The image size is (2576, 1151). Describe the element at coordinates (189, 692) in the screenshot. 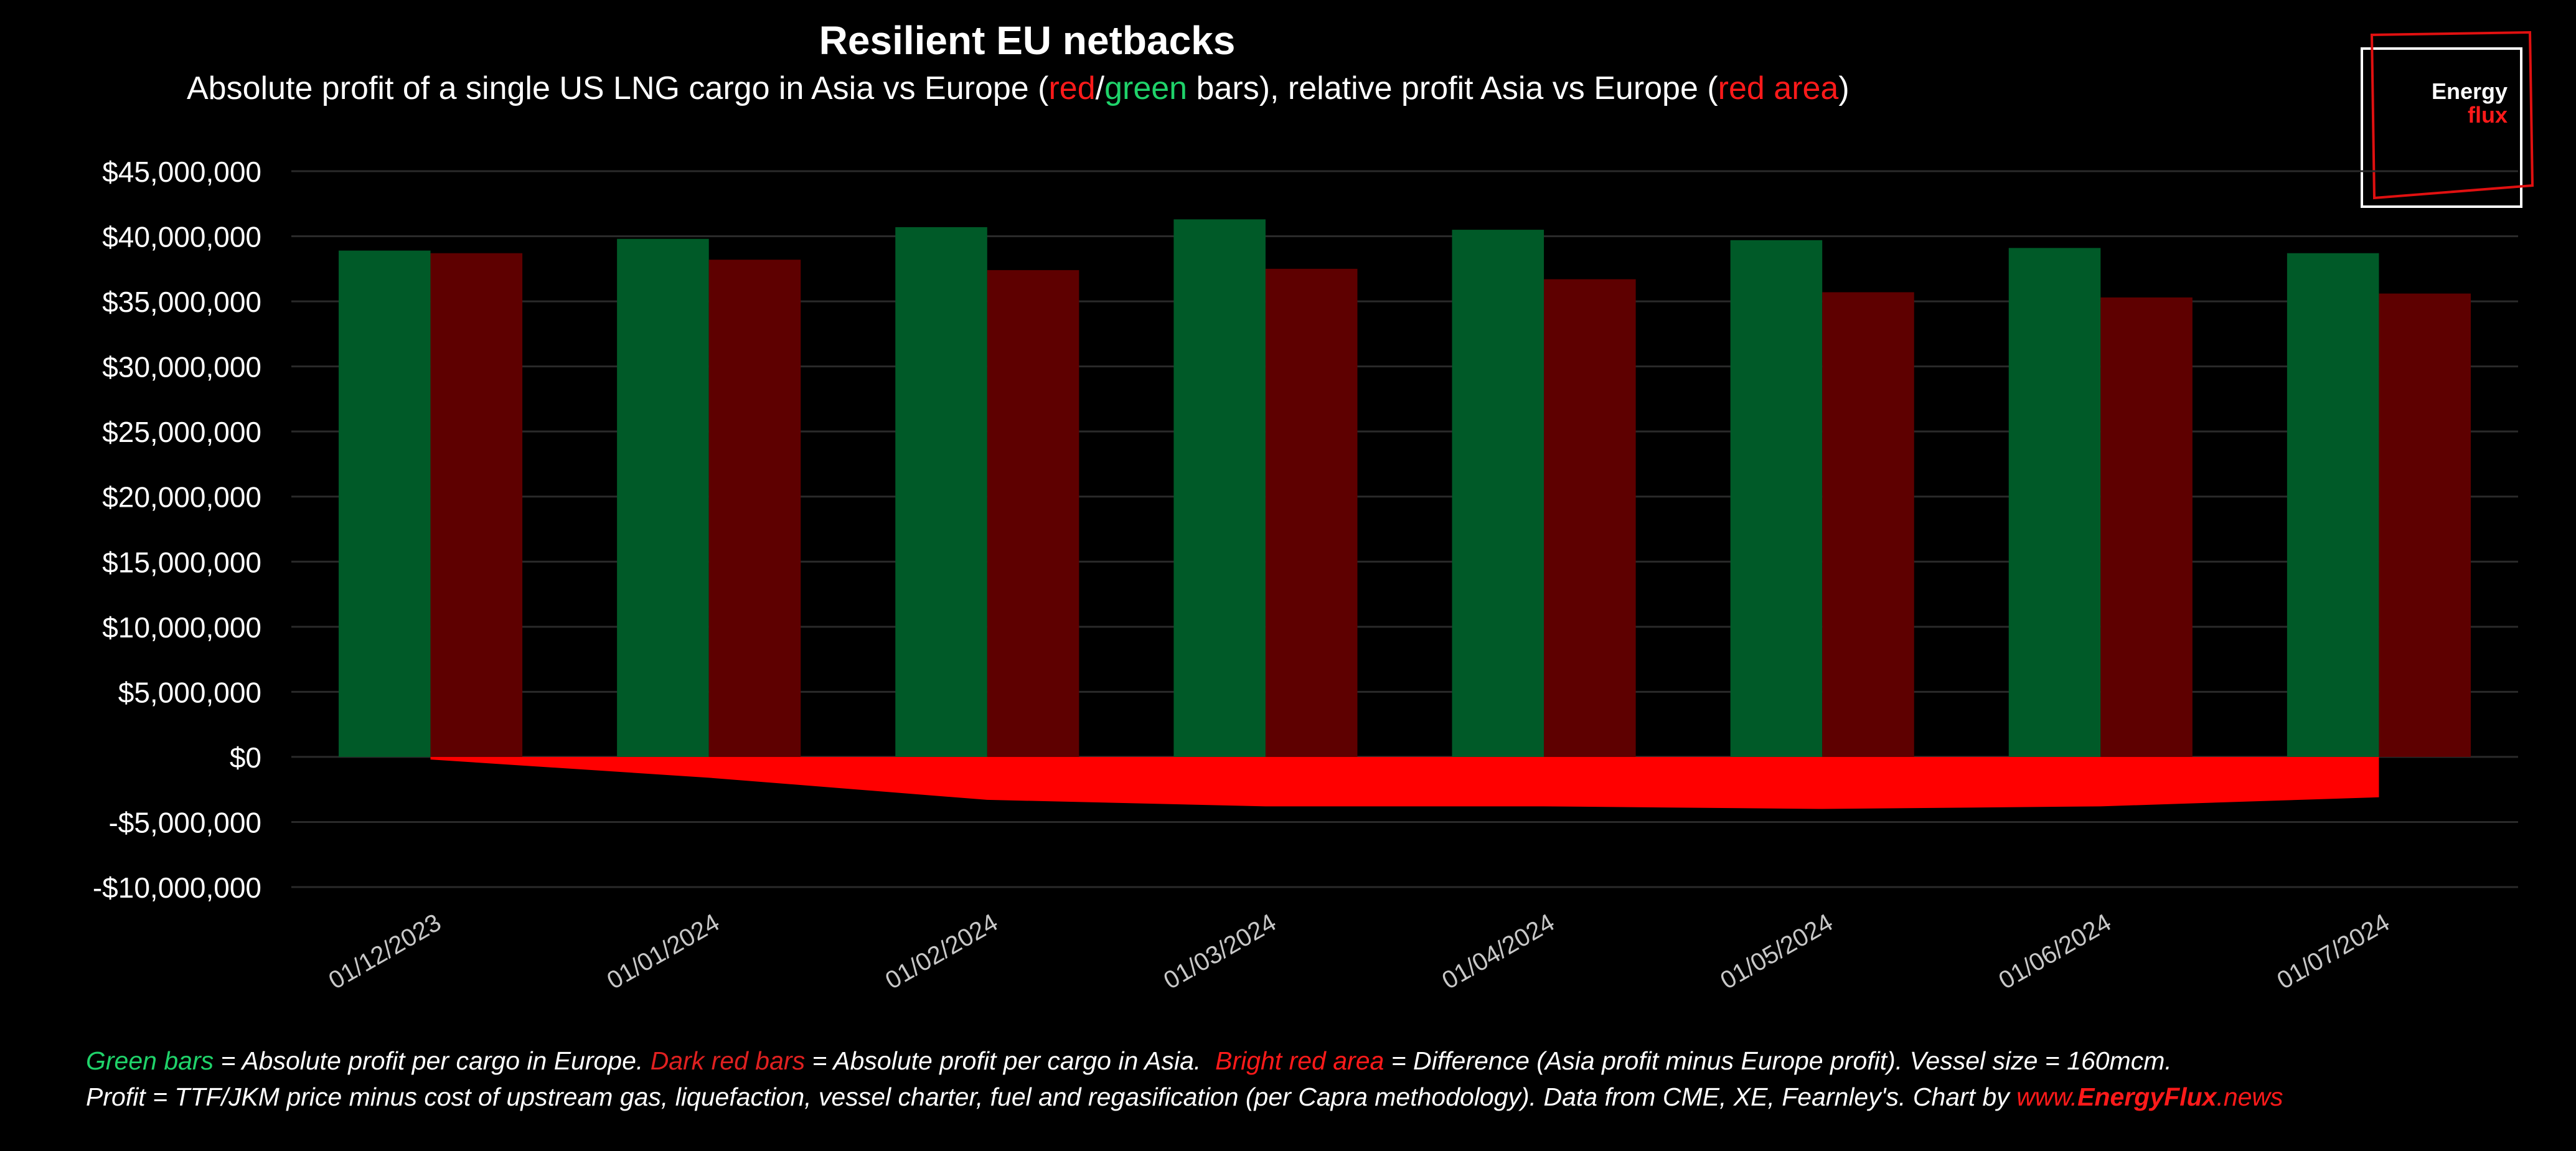

I see `y-tick-label: $5,000,000` at that location.